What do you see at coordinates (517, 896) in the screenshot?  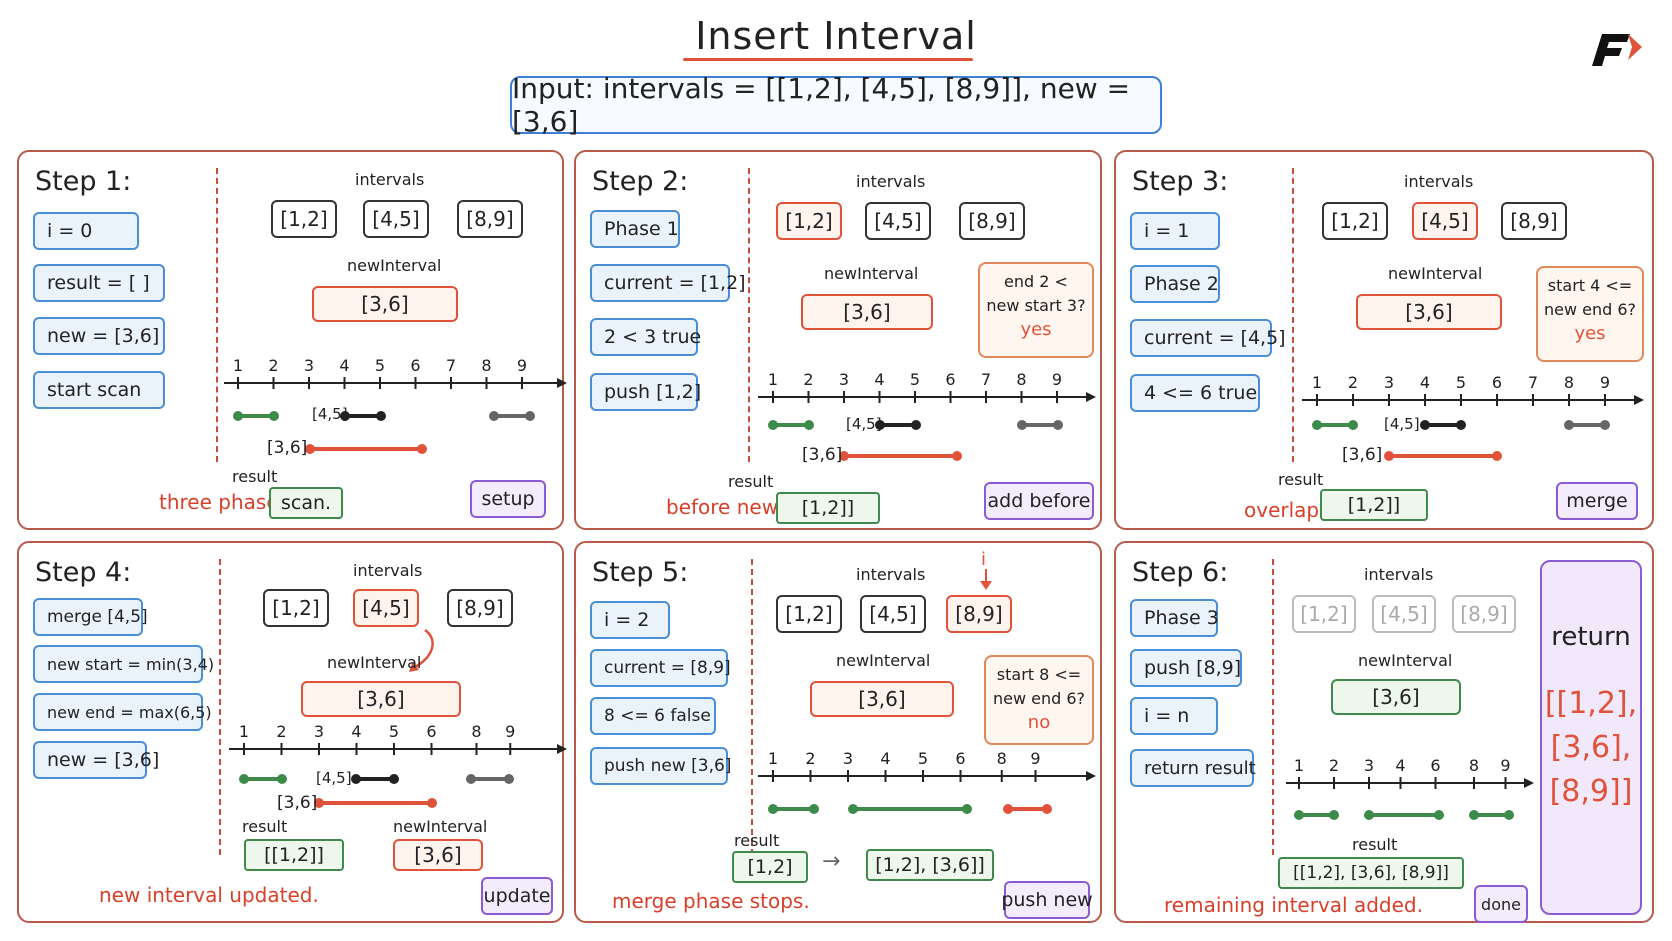 I see `step-tag: update` at bounding box center [517, 896].